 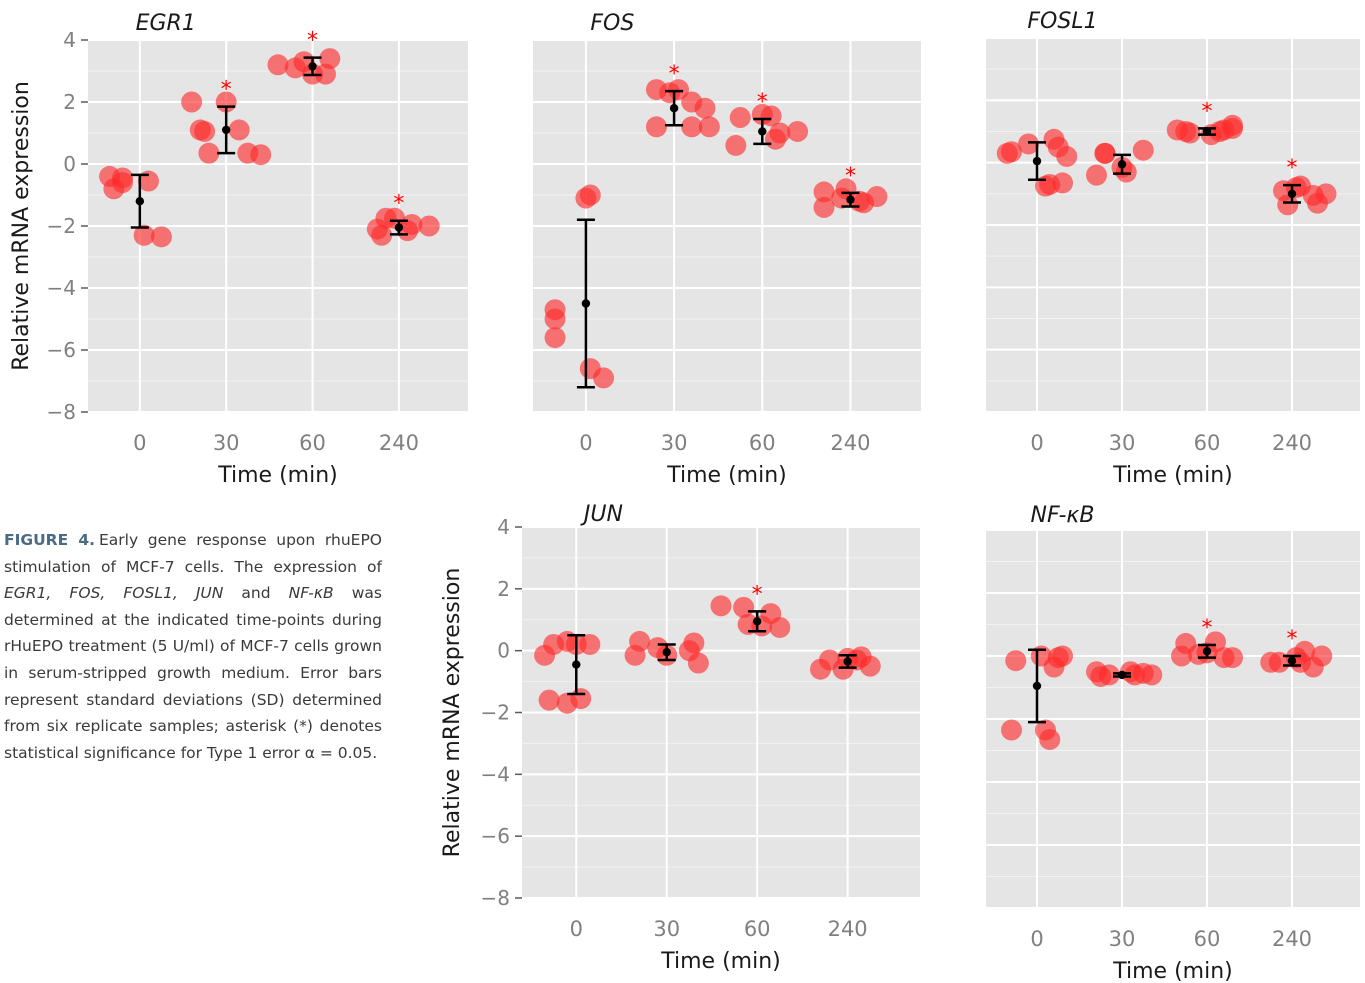 I want to click on caption-part: NF-κB, so click(x=311, y=593).